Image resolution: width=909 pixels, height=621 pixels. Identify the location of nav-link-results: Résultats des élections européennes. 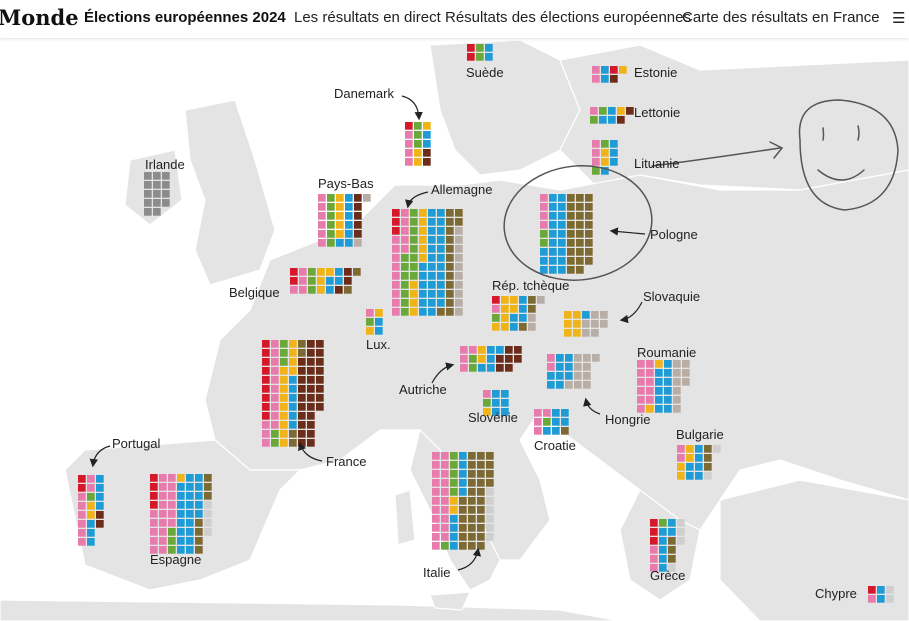
(568, 17).